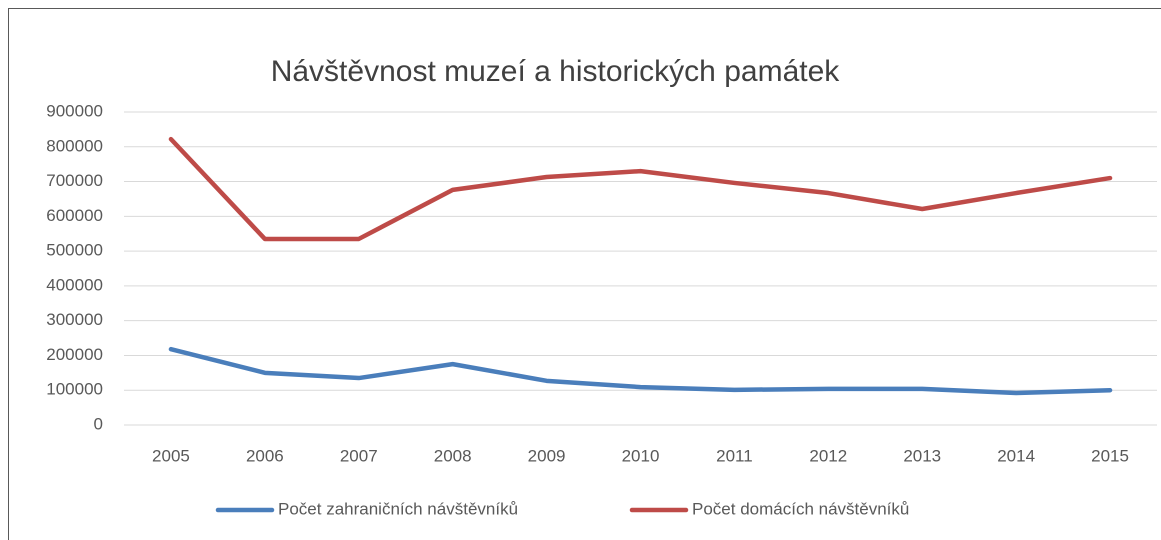  I want to click on x-tick-label: 2013, so click(922, 455).